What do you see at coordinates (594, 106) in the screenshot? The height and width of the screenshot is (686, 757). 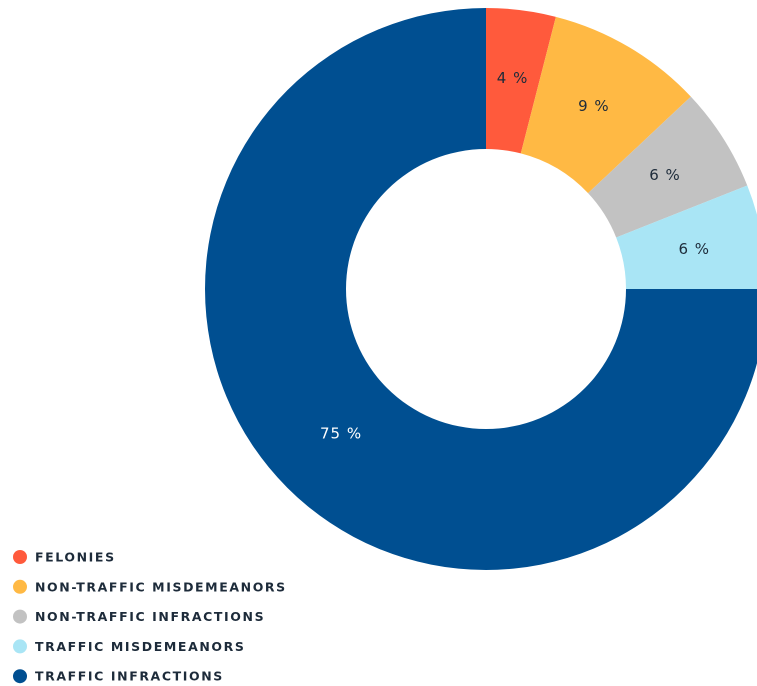 I see `value-label: 9 %` at bounding box center [594, 106].